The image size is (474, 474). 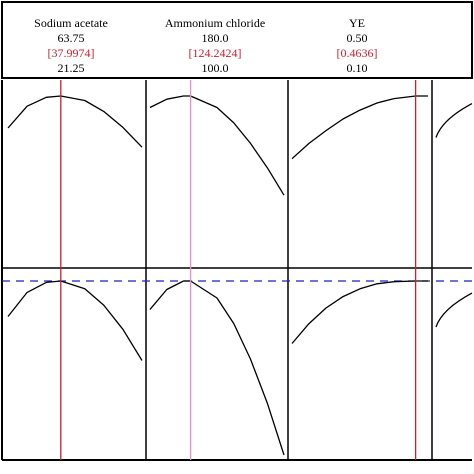 What do you see at coordinates (357, 53) in the screenshot?
I see `factor-current: [0.4636]` at bounding box center [357, 53].